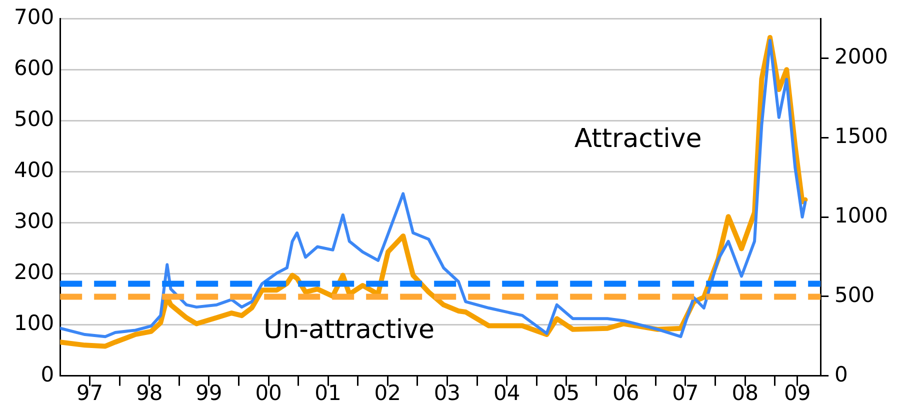 The image size is (906, 407). Describe the element at coordinates (566, 392) in the screenshot. I see `x-tick-label: 05` at that location.